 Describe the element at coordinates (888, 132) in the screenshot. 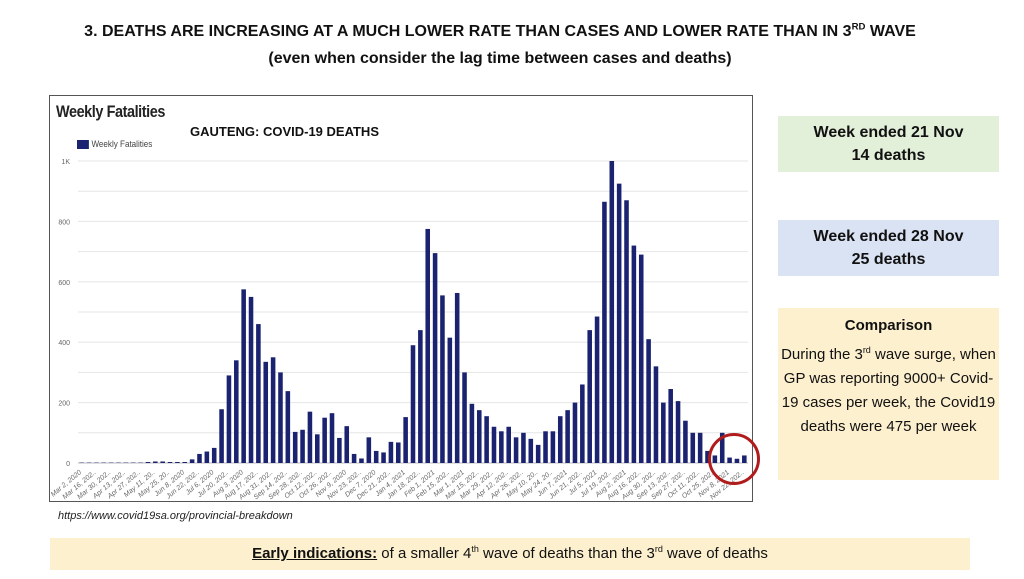

I see `week-label: Week ended 21 Nov` at that location.